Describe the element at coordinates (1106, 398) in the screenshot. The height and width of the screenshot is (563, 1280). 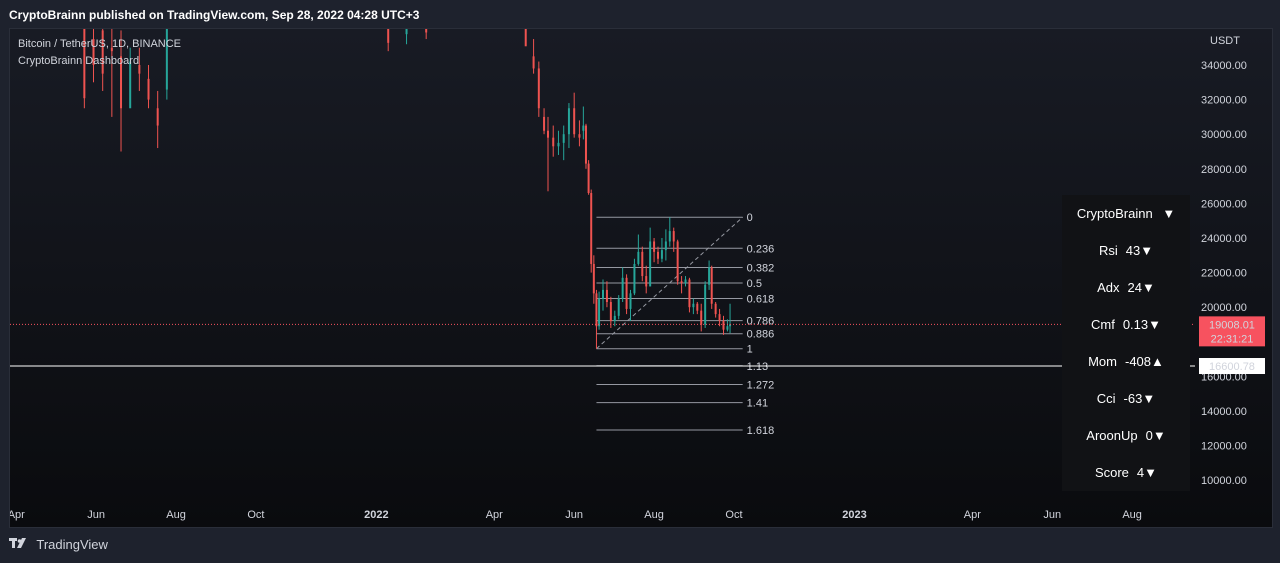
I see `dashboard-row-label: Cci` at that location.